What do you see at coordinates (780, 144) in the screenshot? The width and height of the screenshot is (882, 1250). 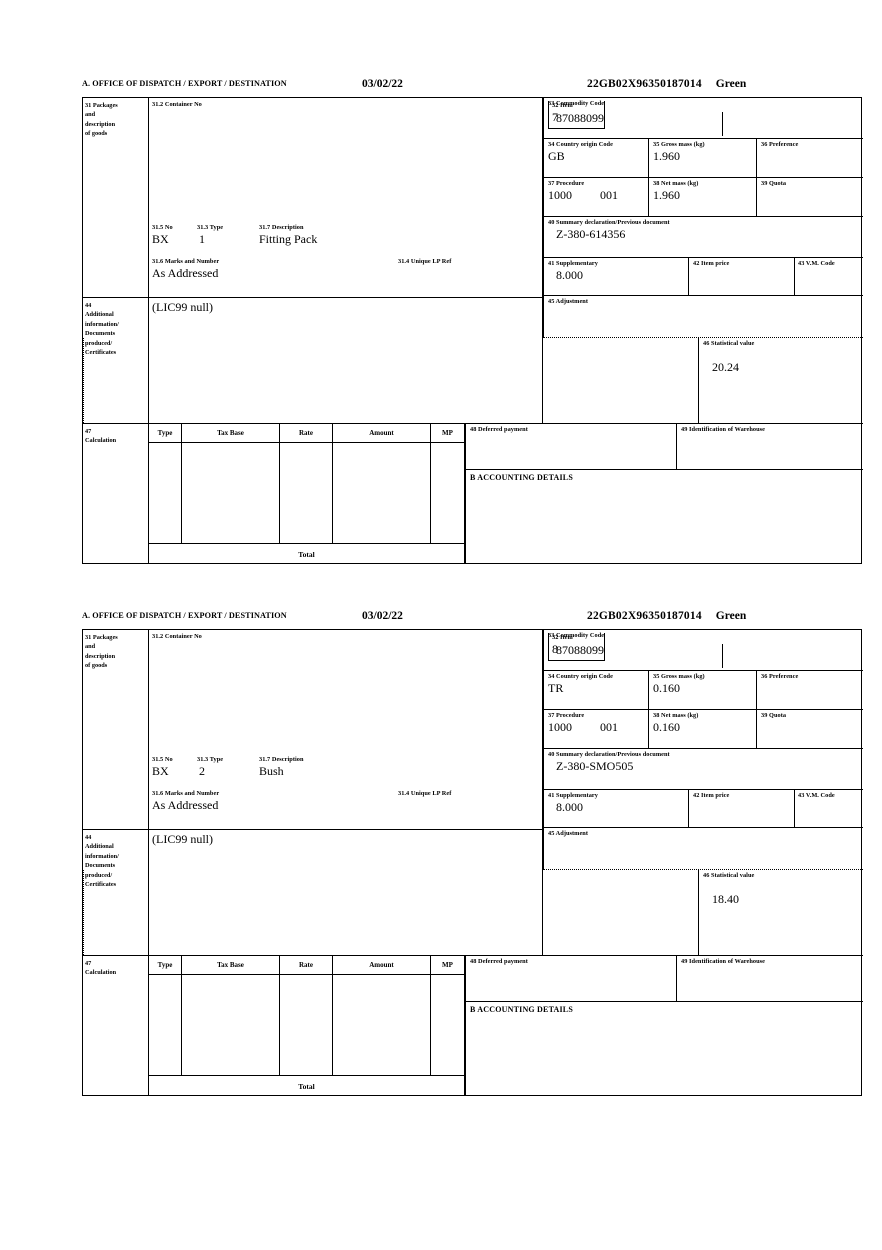 I see `box-36-label: 36 Preference` at bounding box center [780, 144].